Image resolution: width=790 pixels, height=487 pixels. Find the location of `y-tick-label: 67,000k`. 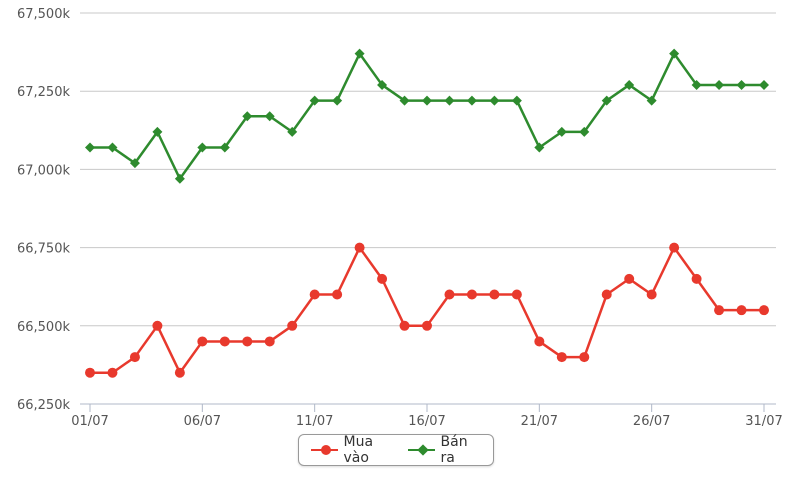

y-tick-label: 67,000k is located at coordinates (43, 170).